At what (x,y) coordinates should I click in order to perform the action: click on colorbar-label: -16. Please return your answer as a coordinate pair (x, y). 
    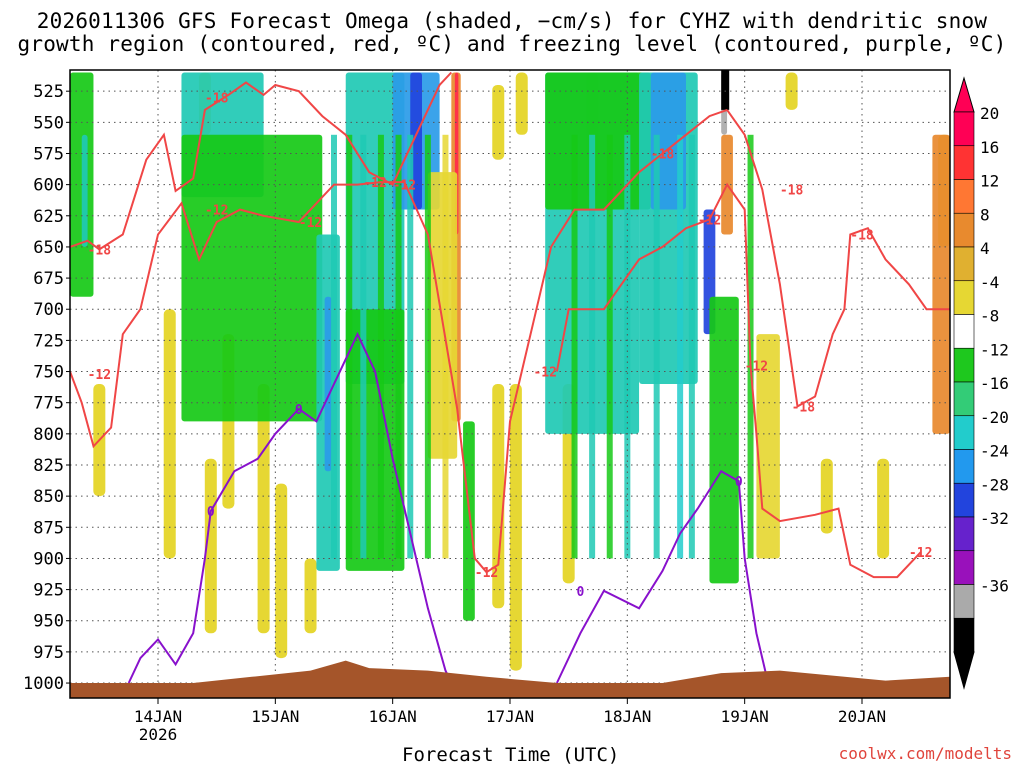
    Looking at the image, I should click on (994, 383).